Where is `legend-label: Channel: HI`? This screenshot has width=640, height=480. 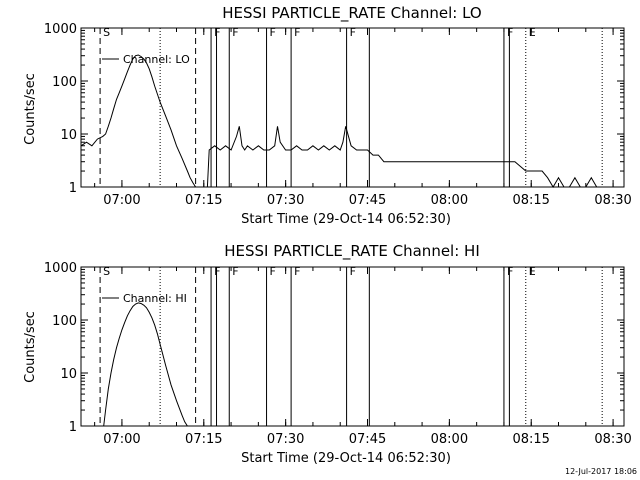
legend-label: Channel: HI is located at coordinates (155, 298).